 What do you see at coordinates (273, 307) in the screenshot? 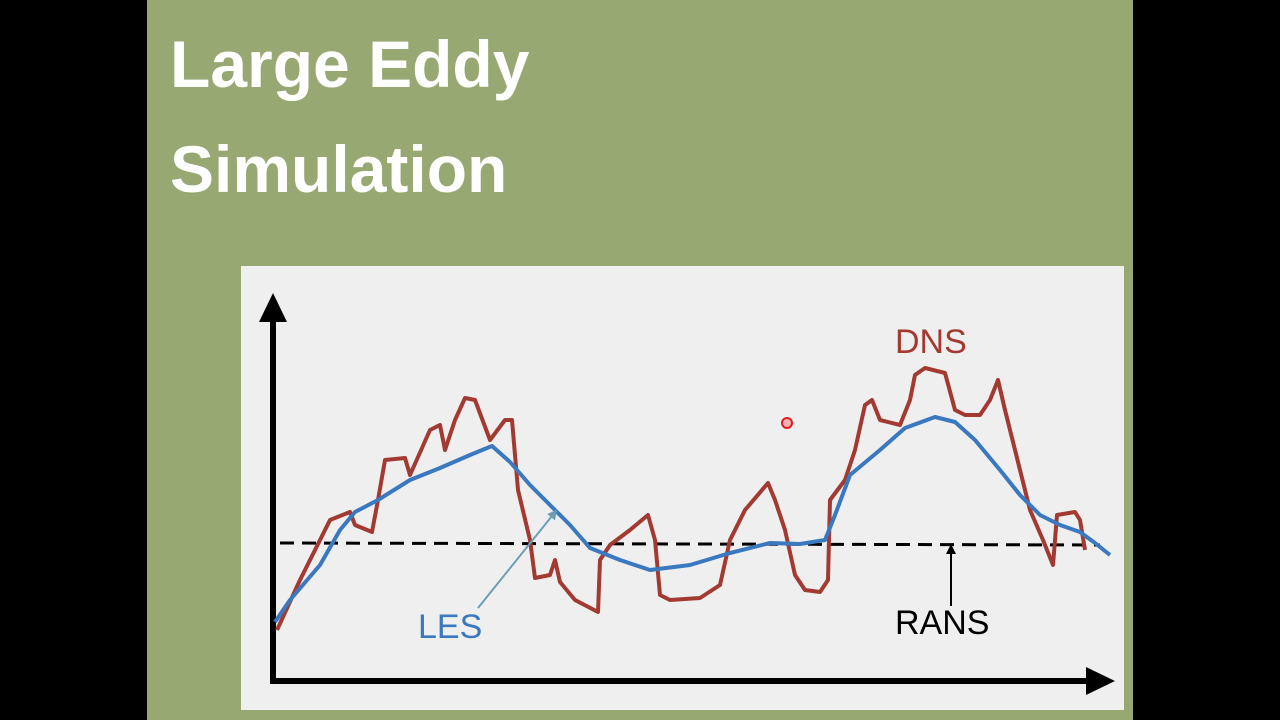
I see `y-axis-arrow` at bounding box center [273, 307].